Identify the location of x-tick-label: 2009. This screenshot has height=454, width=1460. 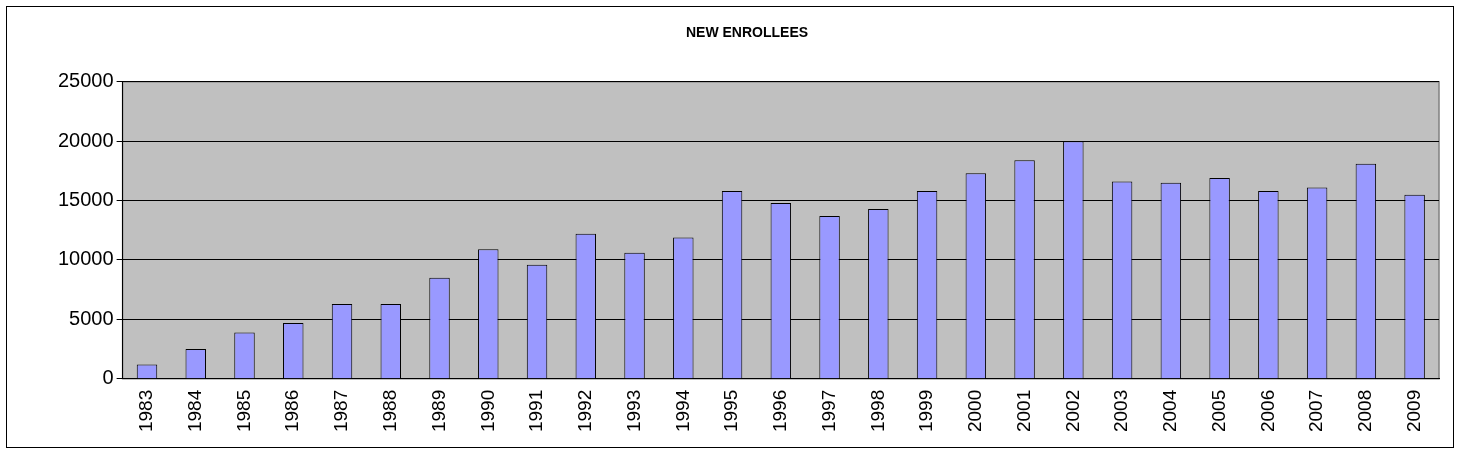
(1413, 411).